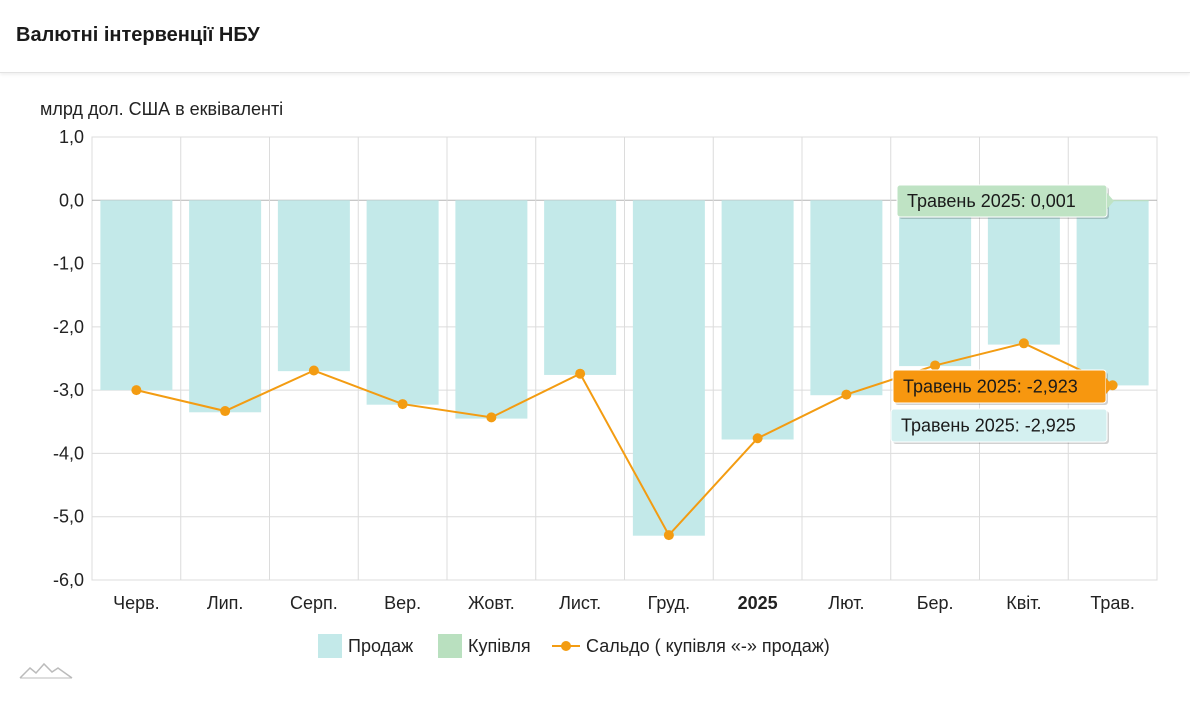 This screenshot has width=1190, height=704. What do you see at coordinates (491, 603) in the screenshot?
I see `x-tick-label: Жовт.` at bounding box center [491, 603].